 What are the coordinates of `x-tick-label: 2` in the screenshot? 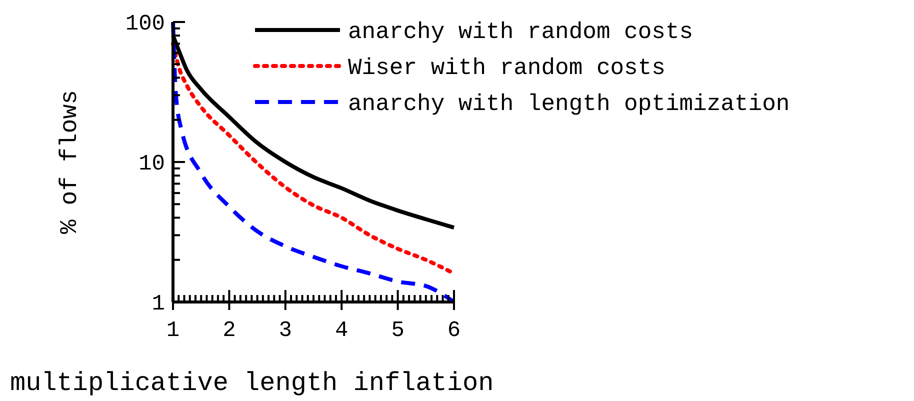 It's located at (229, 330).